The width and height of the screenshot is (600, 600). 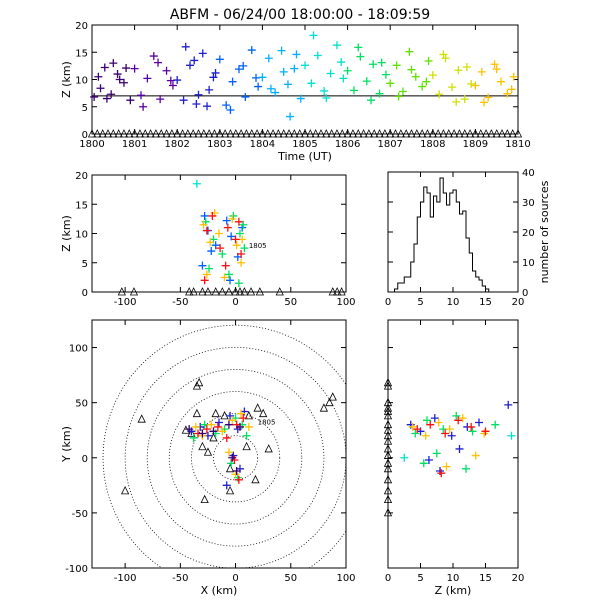 I want to click on plan-view-xtick-label: -50, so click(x=180, y=578).